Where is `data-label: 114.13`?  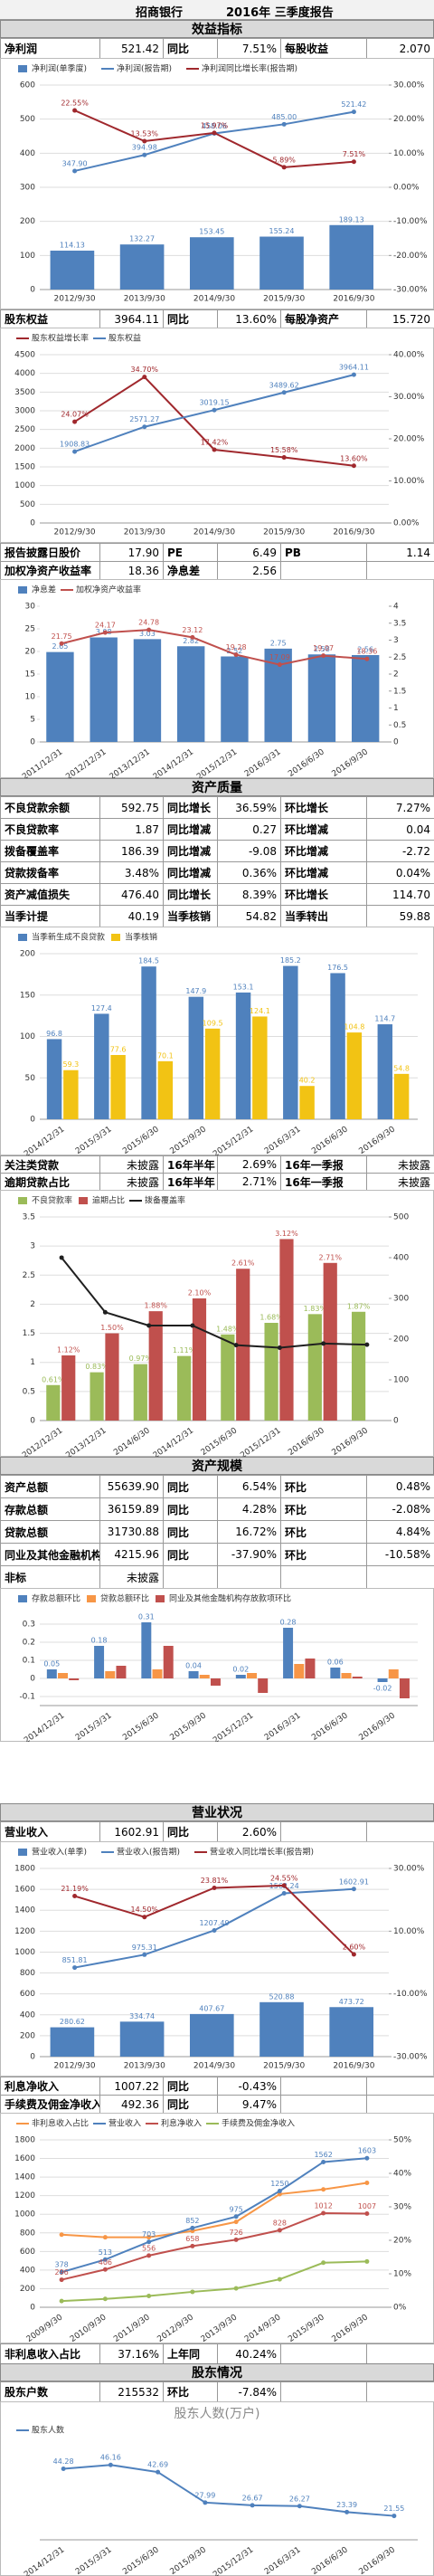 data-label: 114.13 is located at coordinates (73, 246).